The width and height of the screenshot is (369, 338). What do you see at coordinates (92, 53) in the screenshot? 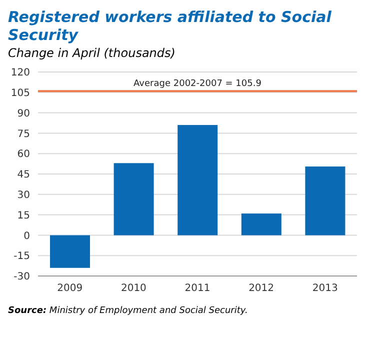
I see `chart-subtitle: Change in April (thousands)` at bounding box center [92, 53].